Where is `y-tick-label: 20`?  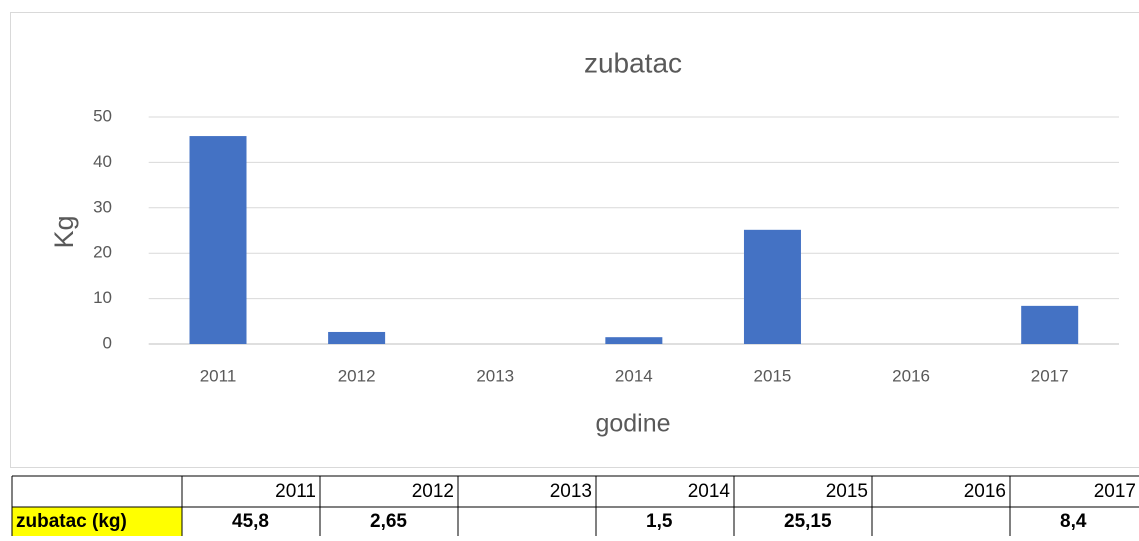 y-tick-label: 20 is located at coordinates (102, 252).